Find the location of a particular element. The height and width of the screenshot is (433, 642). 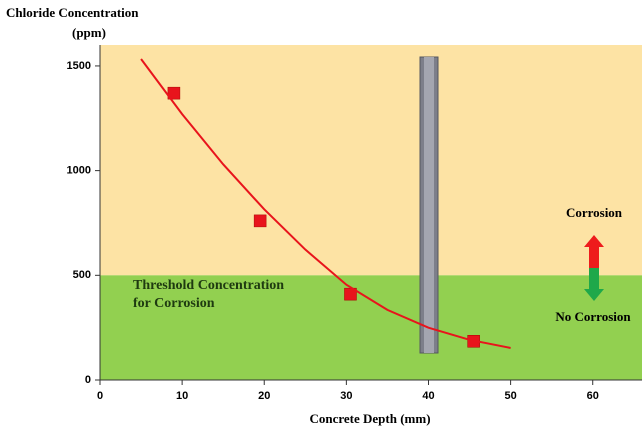

x-tick-label: 60 is located at coordinates (593, 396).